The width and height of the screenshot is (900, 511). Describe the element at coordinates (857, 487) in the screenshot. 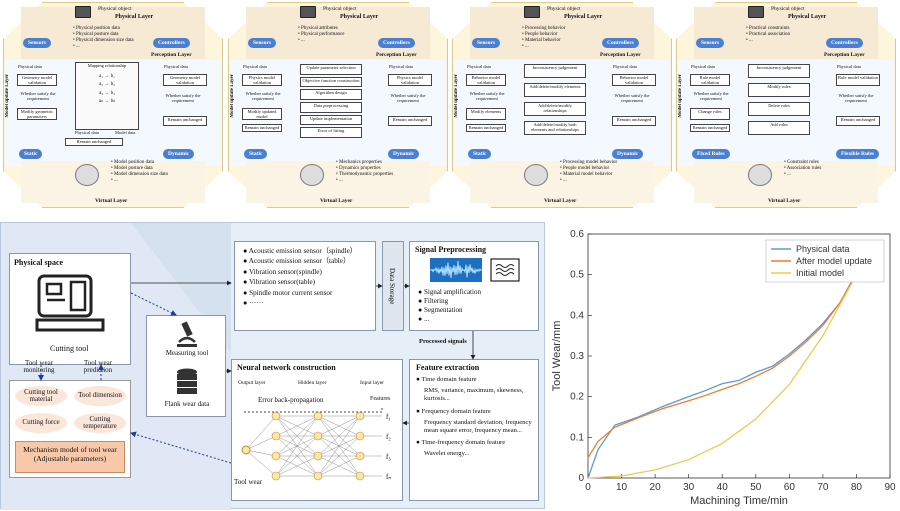

I see `x-tick-label: 80` at that location.